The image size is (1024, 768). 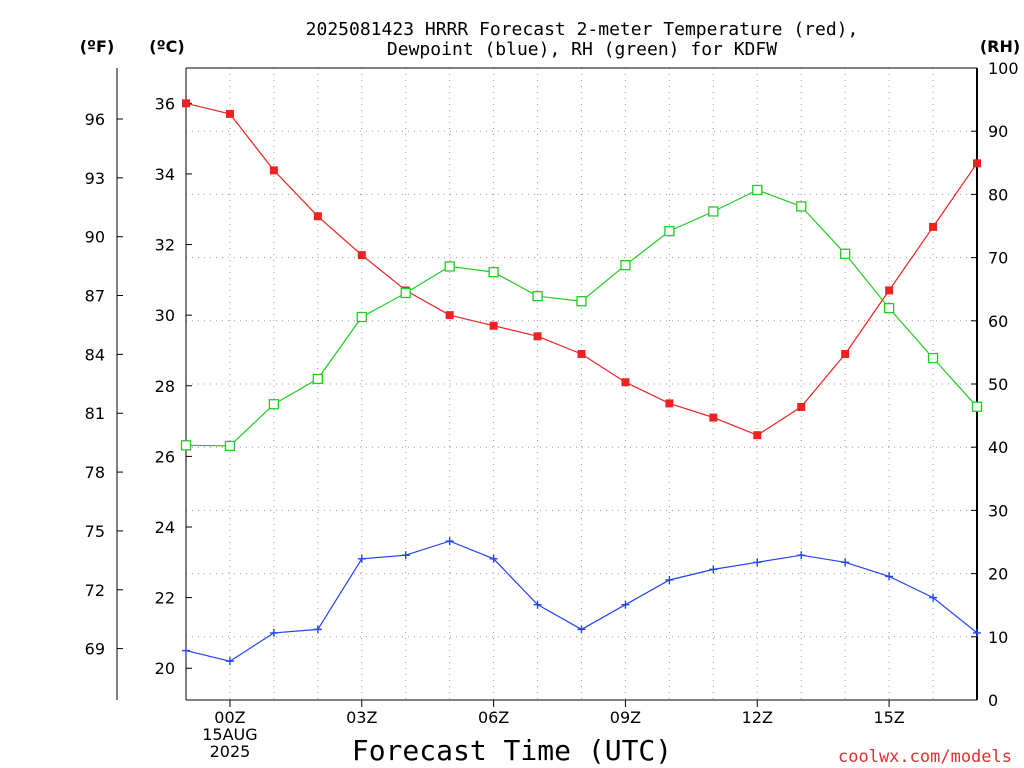 I want to click on tick-label-x: 15AUG, so click(x=229, y=734).